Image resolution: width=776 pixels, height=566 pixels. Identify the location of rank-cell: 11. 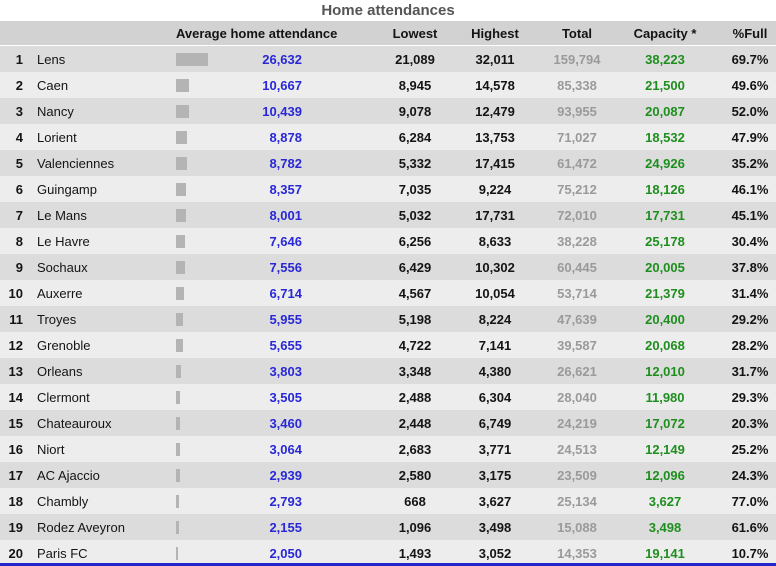
(16, 319).